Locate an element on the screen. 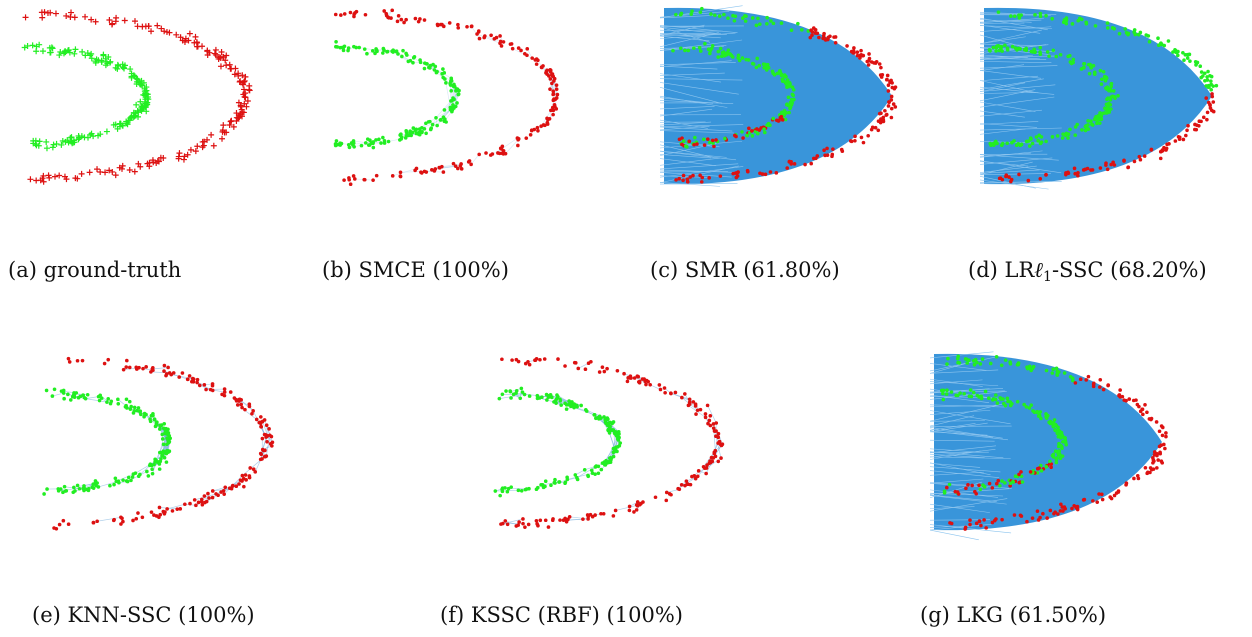 This screenshot has height=637, width=1252. graph-edges is located at coordinates (160, 446).